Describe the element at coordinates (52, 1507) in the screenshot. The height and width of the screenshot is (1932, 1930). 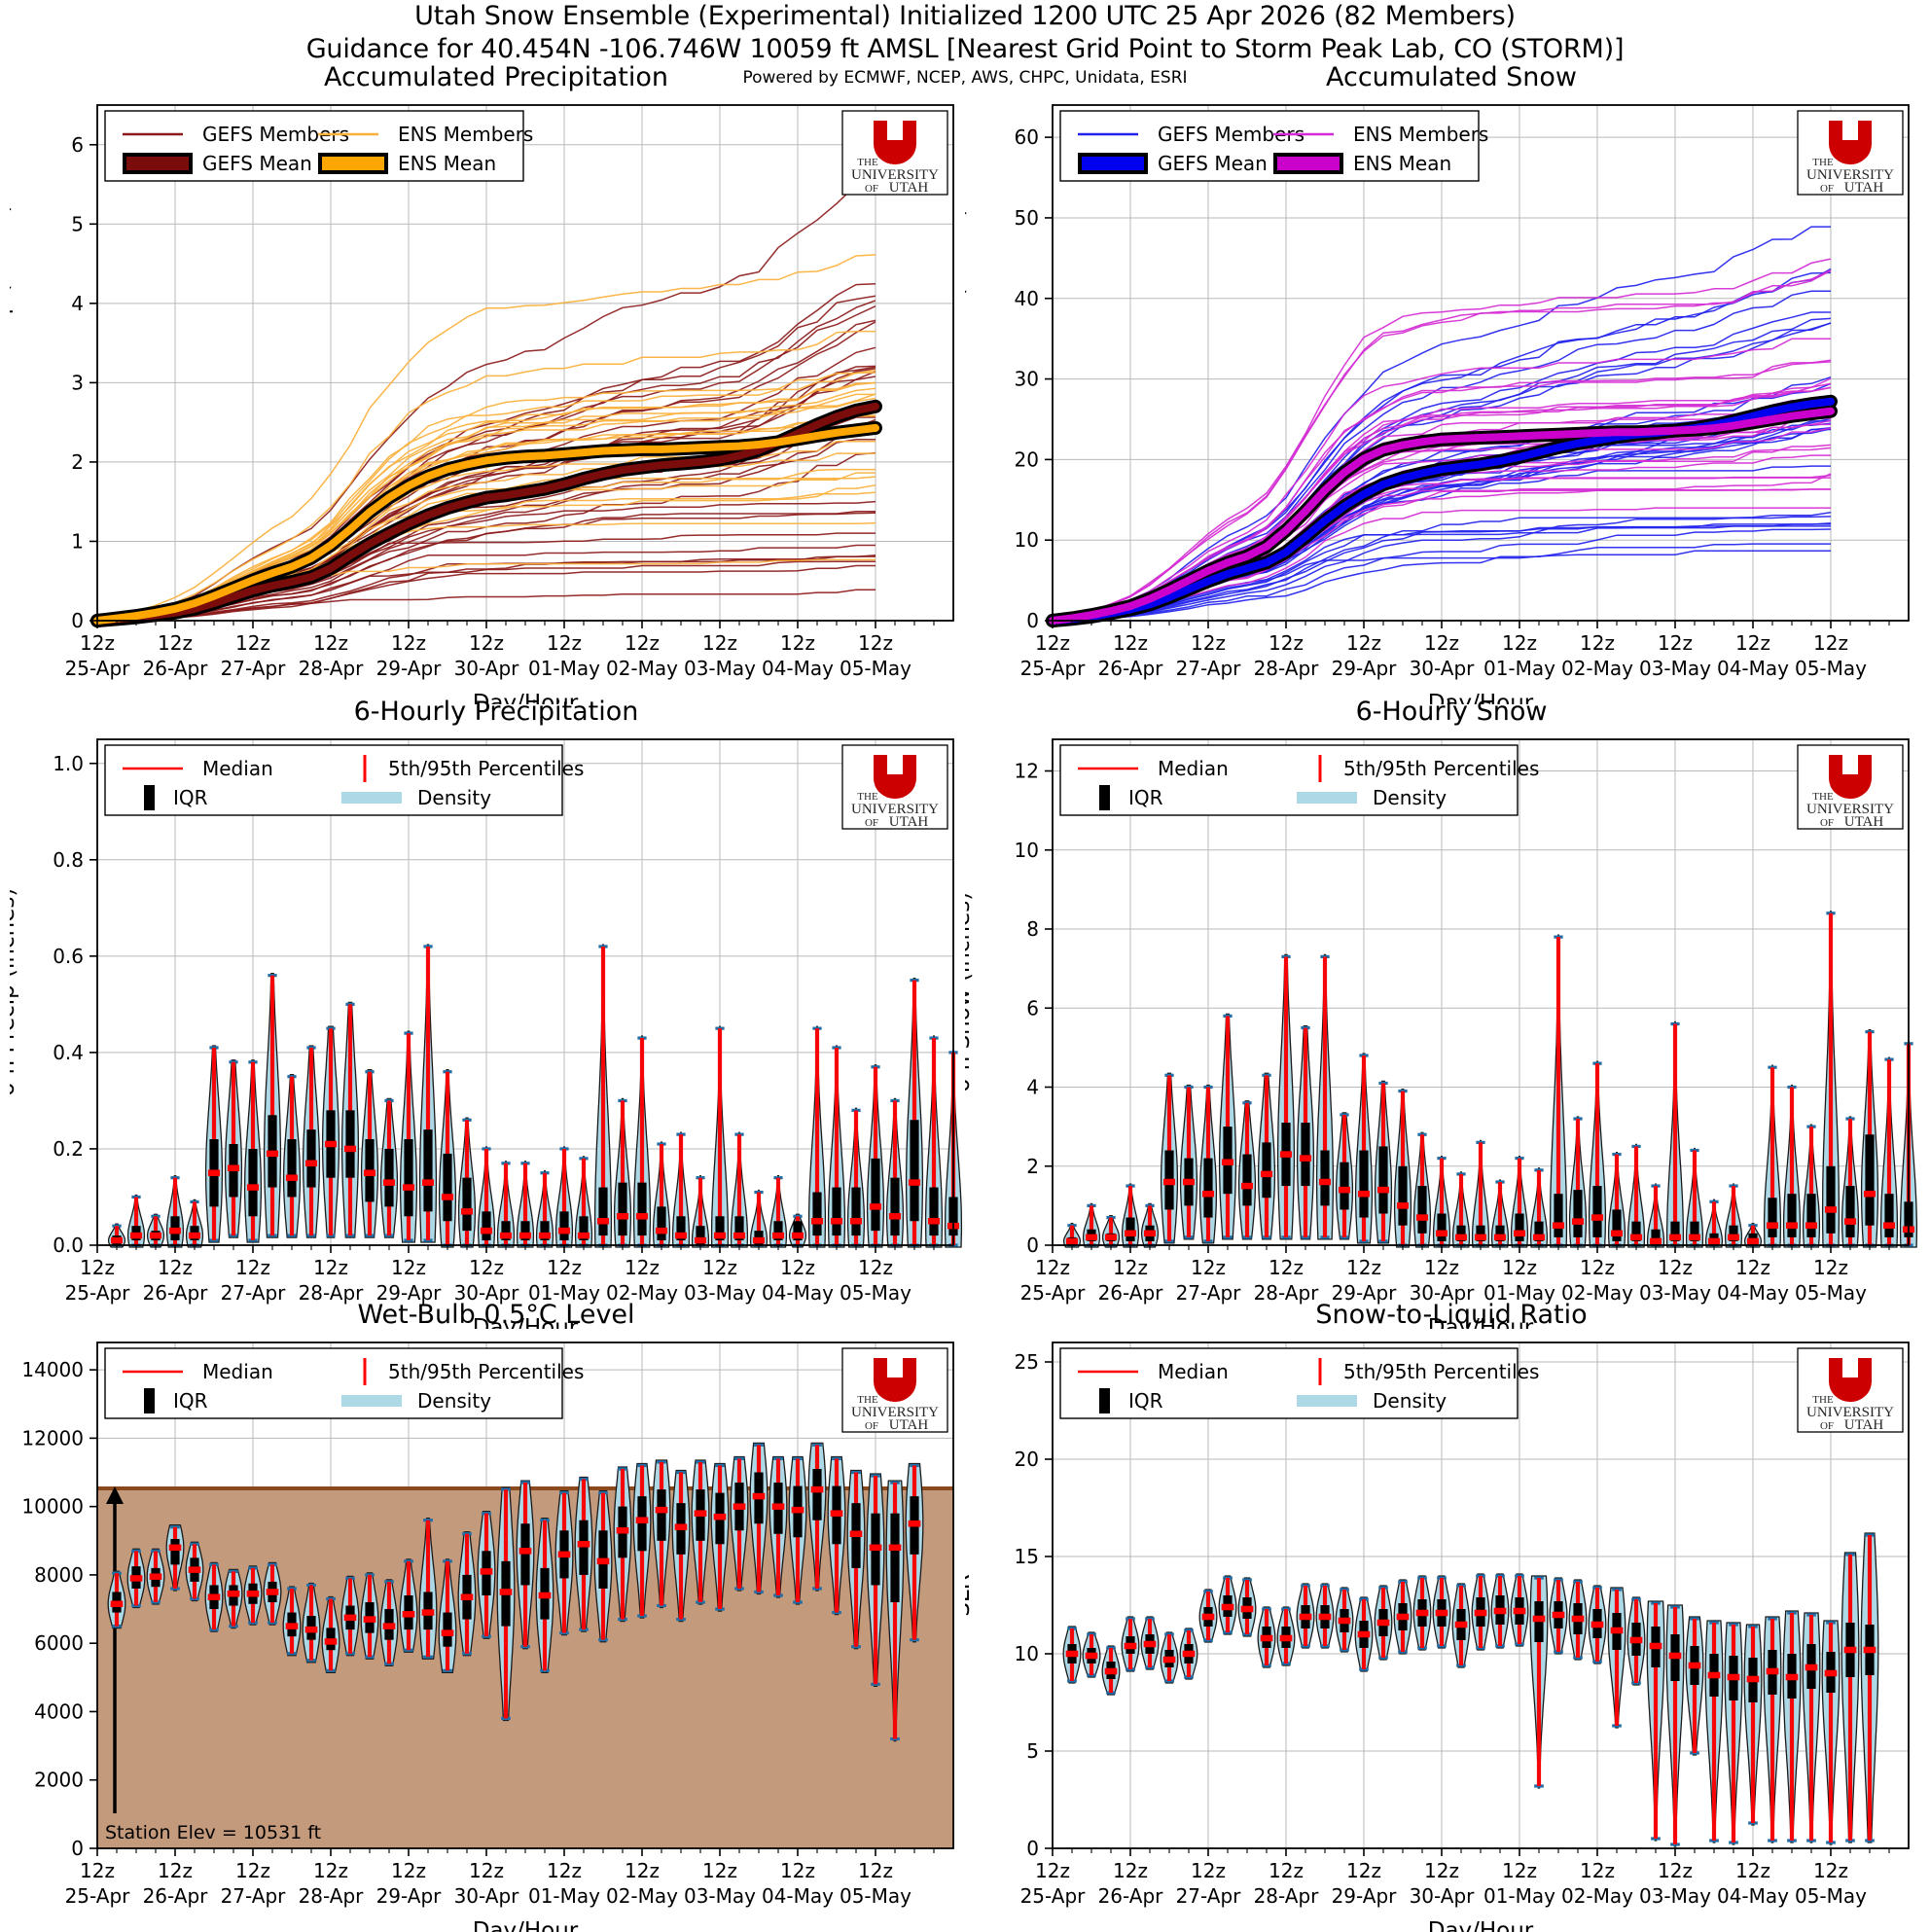
I see `y-tick-label: 10000` at that location.